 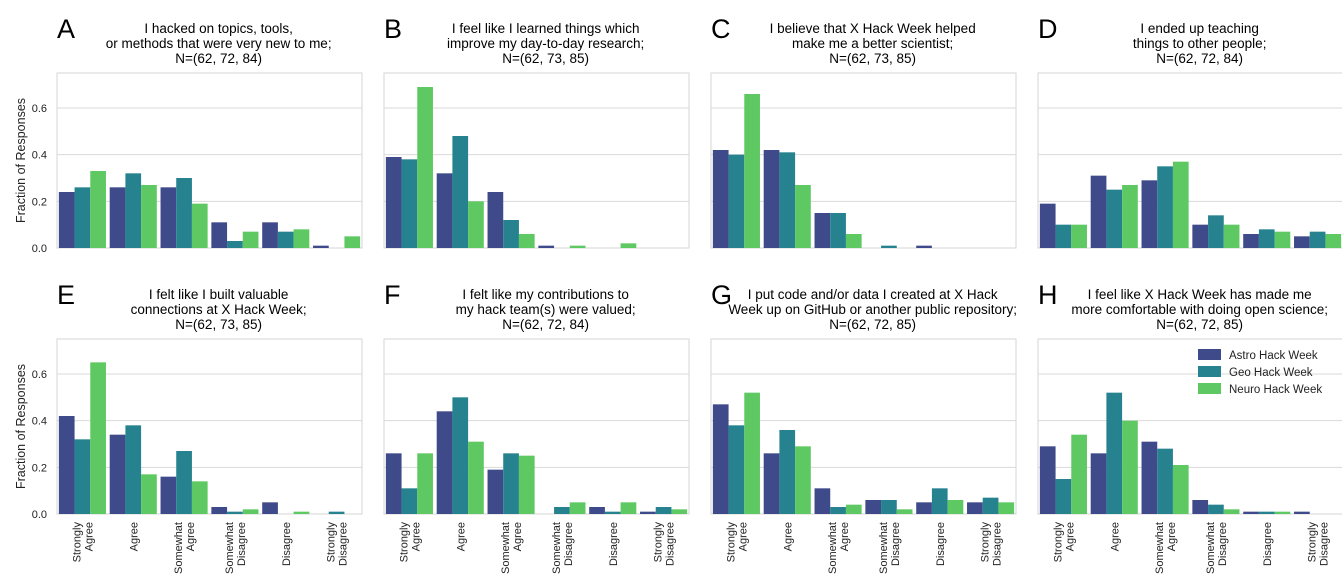 I want to click on legend-label: Geo Hack Week, so click(x=1271, y=373).